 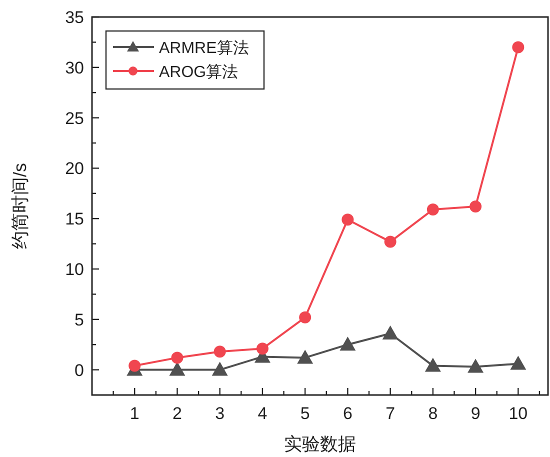 I want to click on y-tick-label: 5, so click(x=79, y=320).